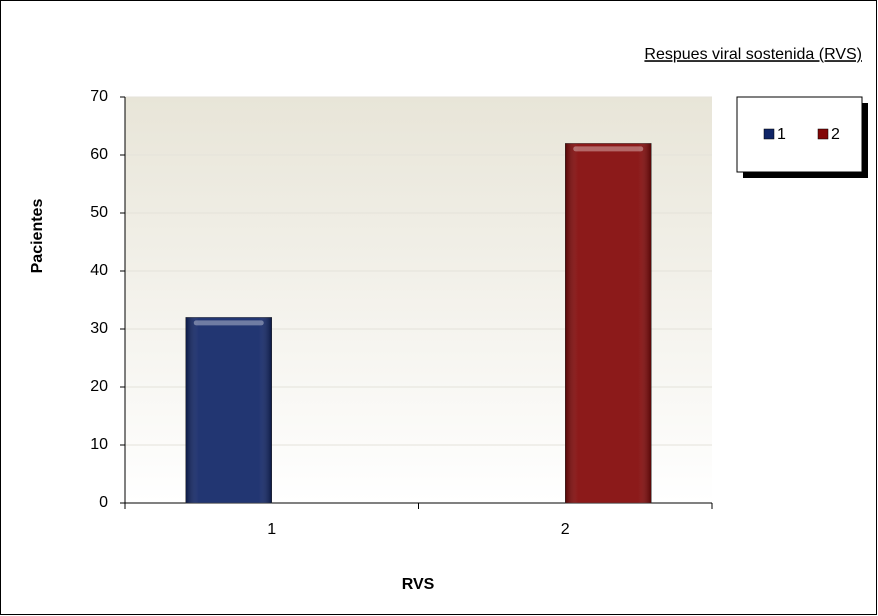  I want to click on y-tick-label: 30, so click(99, 328).